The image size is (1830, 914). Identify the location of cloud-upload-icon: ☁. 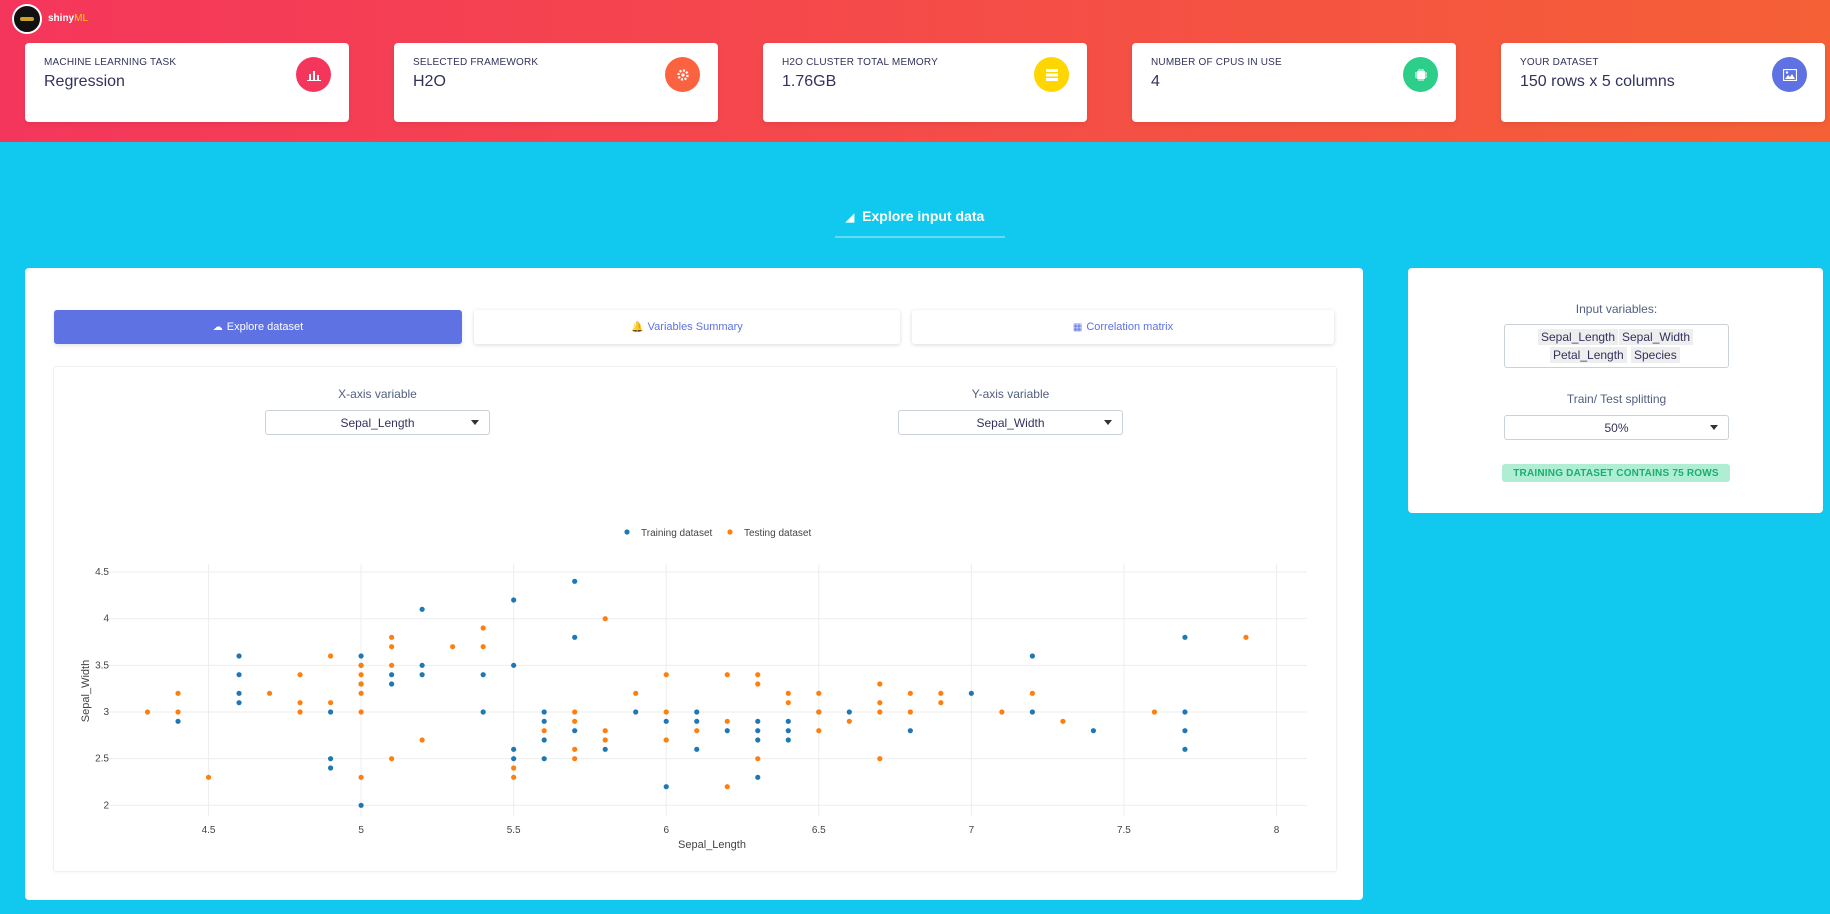
(217, 327).